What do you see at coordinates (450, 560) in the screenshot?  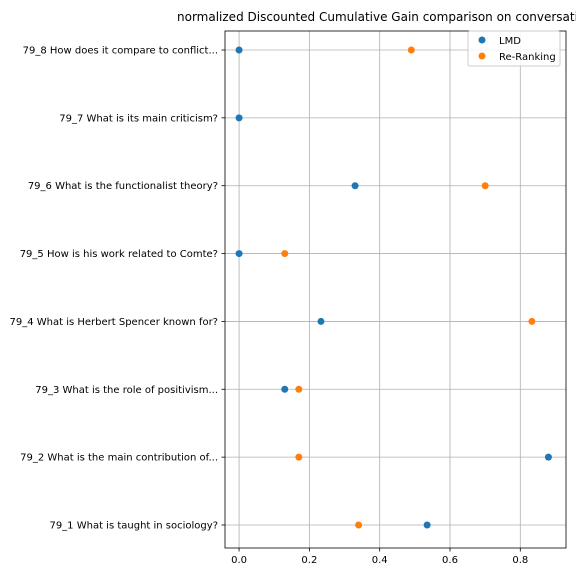 I see `x-tick-label: 0.6` at bounding box center [450, 560].